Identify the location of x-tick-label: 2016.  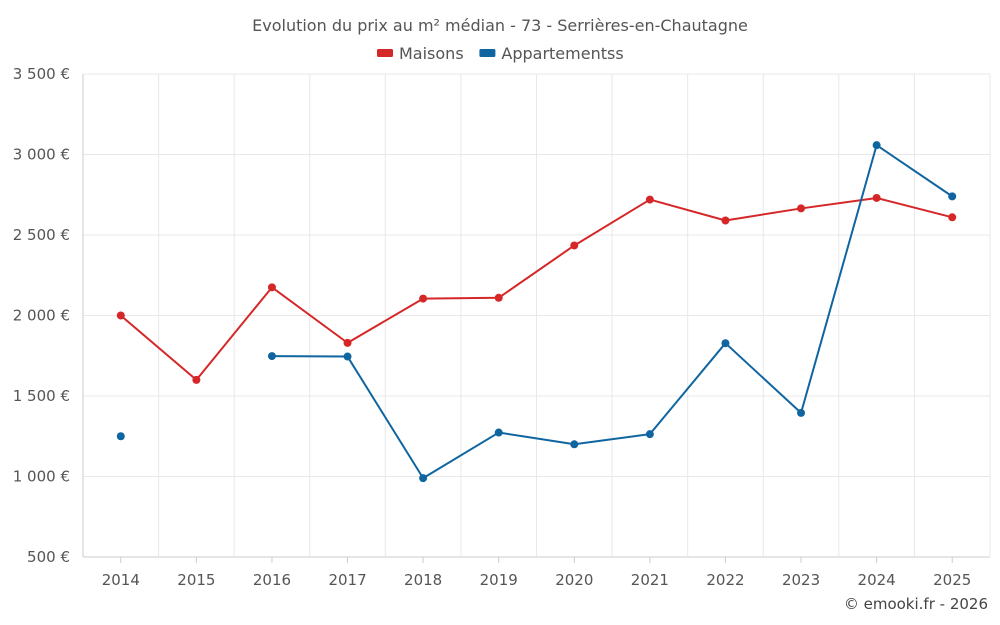
(272, 580).